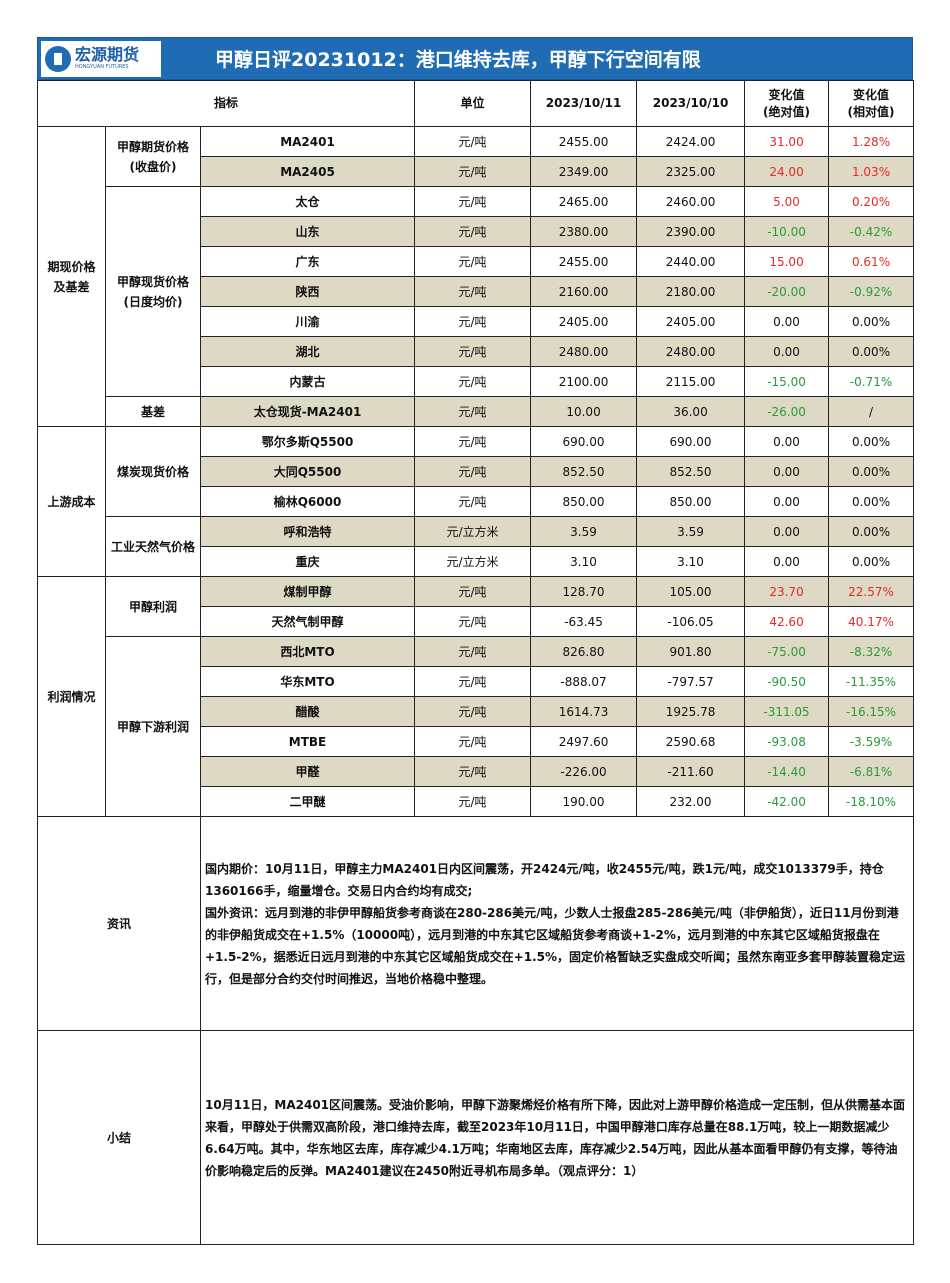 This screenshot has height=1283, width=950. What do you see at coordinates (871, 681) in the screenshot?
I see `rel-change: -11.35%` at bounding box center [871, 681].